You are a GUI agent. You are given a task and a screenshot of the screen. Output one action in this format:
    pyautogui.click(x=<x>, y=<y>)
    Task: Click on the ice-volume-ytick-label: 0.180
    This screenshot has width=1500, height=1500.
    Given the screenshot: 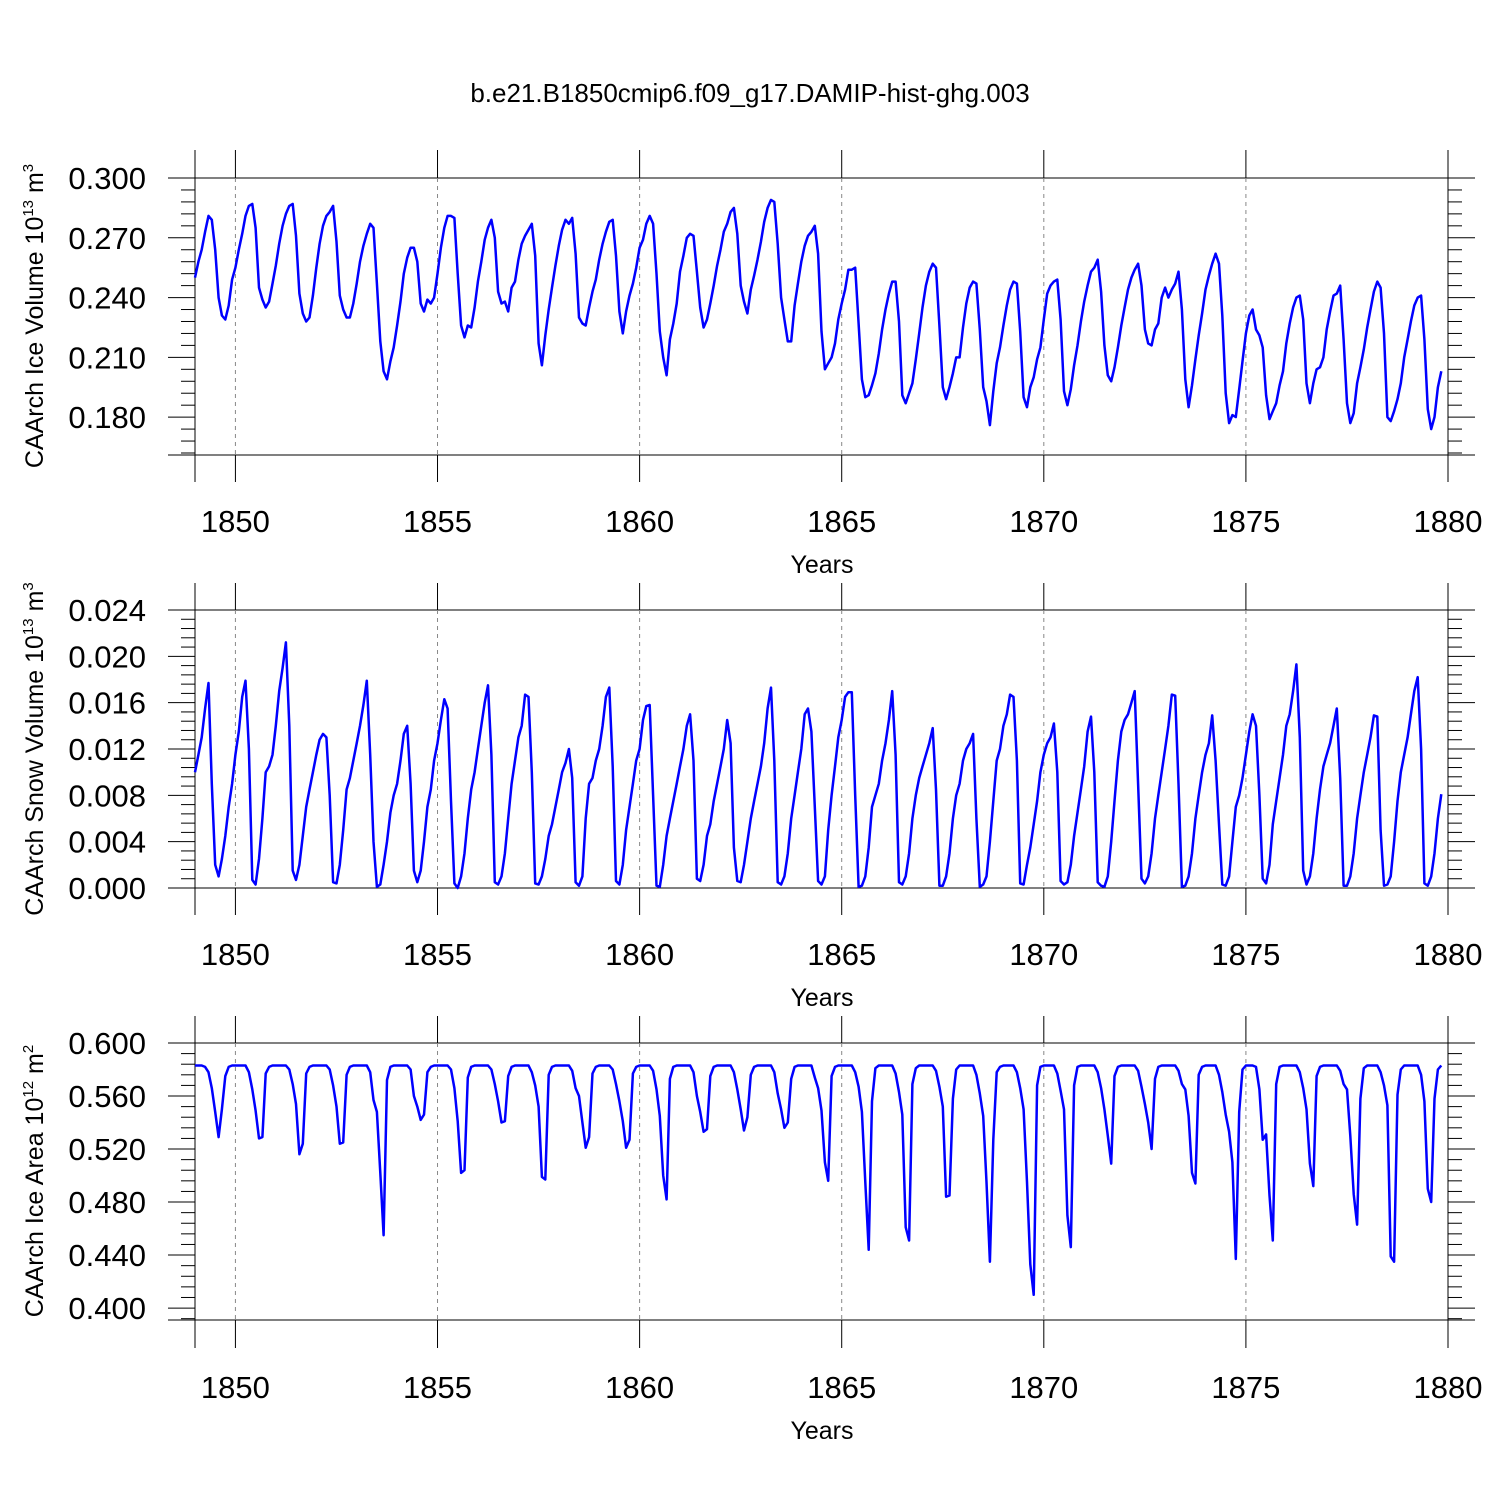 What is the action you would take?
    pyautogui.click(x=107, y=417)
    